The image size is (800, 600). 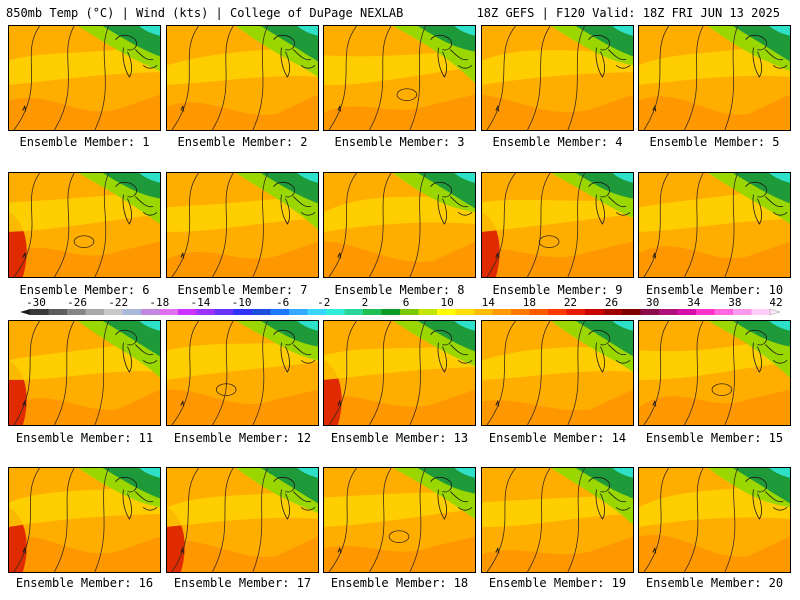 I want to click on colorbar-tick-label: -26, so click(x=77, y=302).